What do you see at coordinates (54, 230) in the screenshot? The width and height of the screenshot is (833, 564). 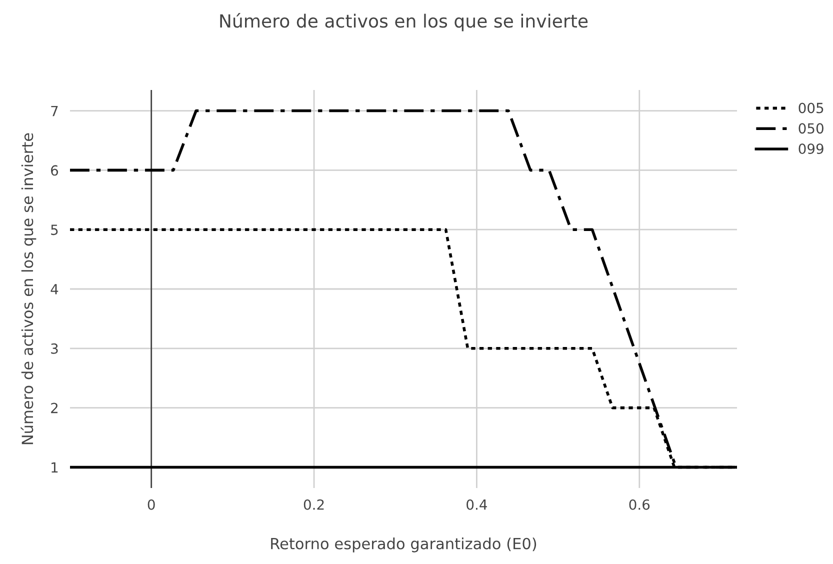 I see `y-tick-label: 5` at bounding box center [54, 230].